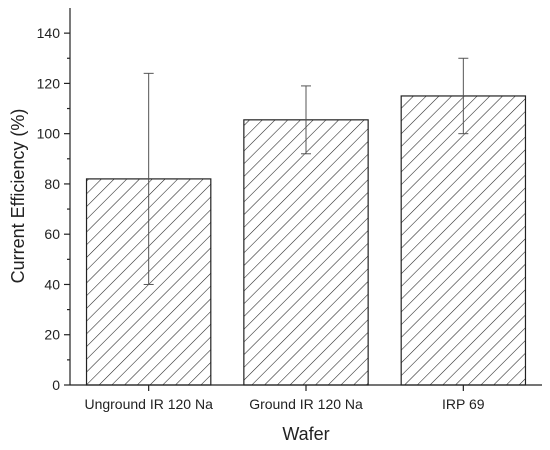 This screenshot has width=550, height=450. Describe the element at coordinates (463, 404) in the screenshot. I see `x-tick-label-2: IRP 69` at that location.